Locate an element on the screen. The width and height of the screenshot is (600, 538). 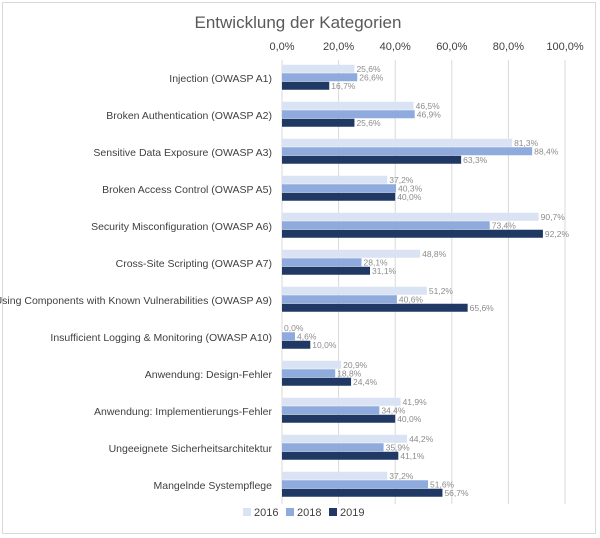
data-label: 48,8% is located at coordinates (434, 254).